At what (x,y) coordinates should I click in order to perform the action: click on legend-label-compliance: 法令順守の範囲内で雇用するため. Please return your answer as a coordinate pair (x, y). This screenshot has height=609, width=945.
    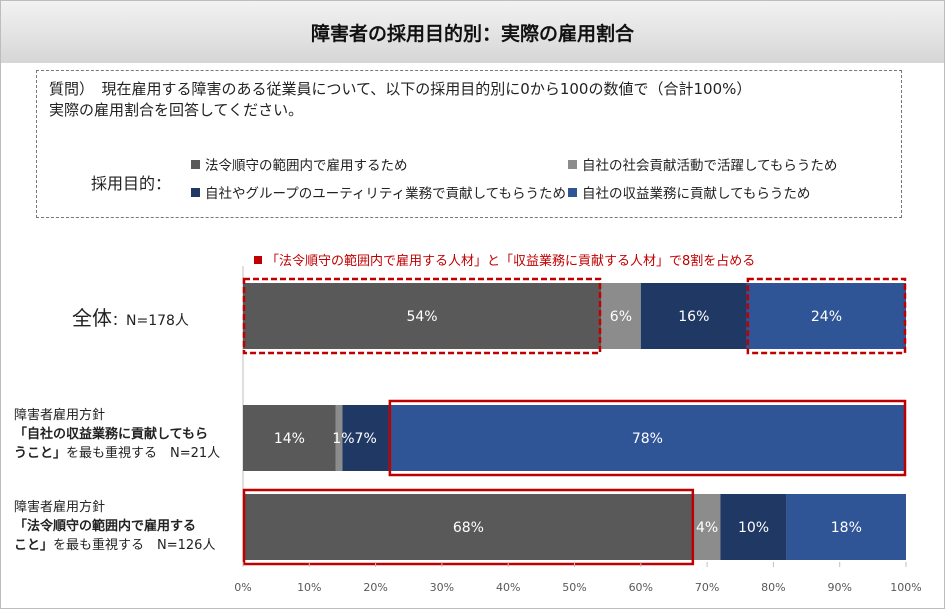
    Looking at the image, I should click on (306, 166).